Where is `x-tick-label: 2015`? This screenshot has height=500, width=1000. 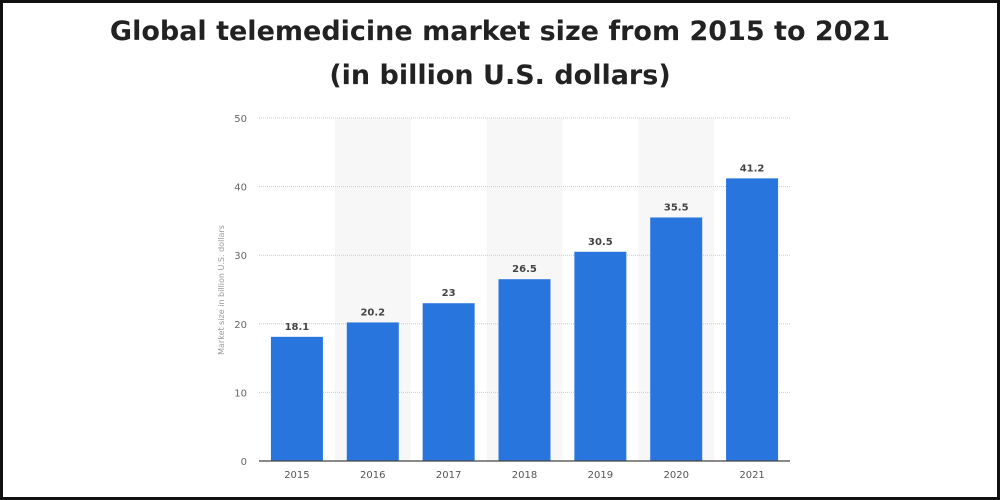
x-tick-label: 2015 is located at coordinates (296, 475).